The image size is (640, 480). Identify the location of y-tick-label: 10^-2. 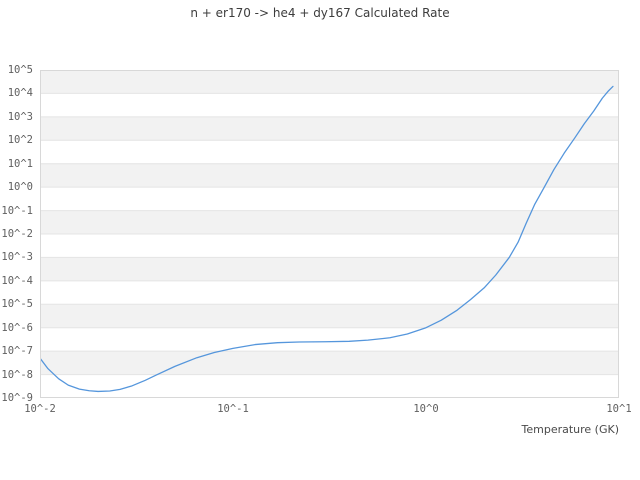
(17, 234).